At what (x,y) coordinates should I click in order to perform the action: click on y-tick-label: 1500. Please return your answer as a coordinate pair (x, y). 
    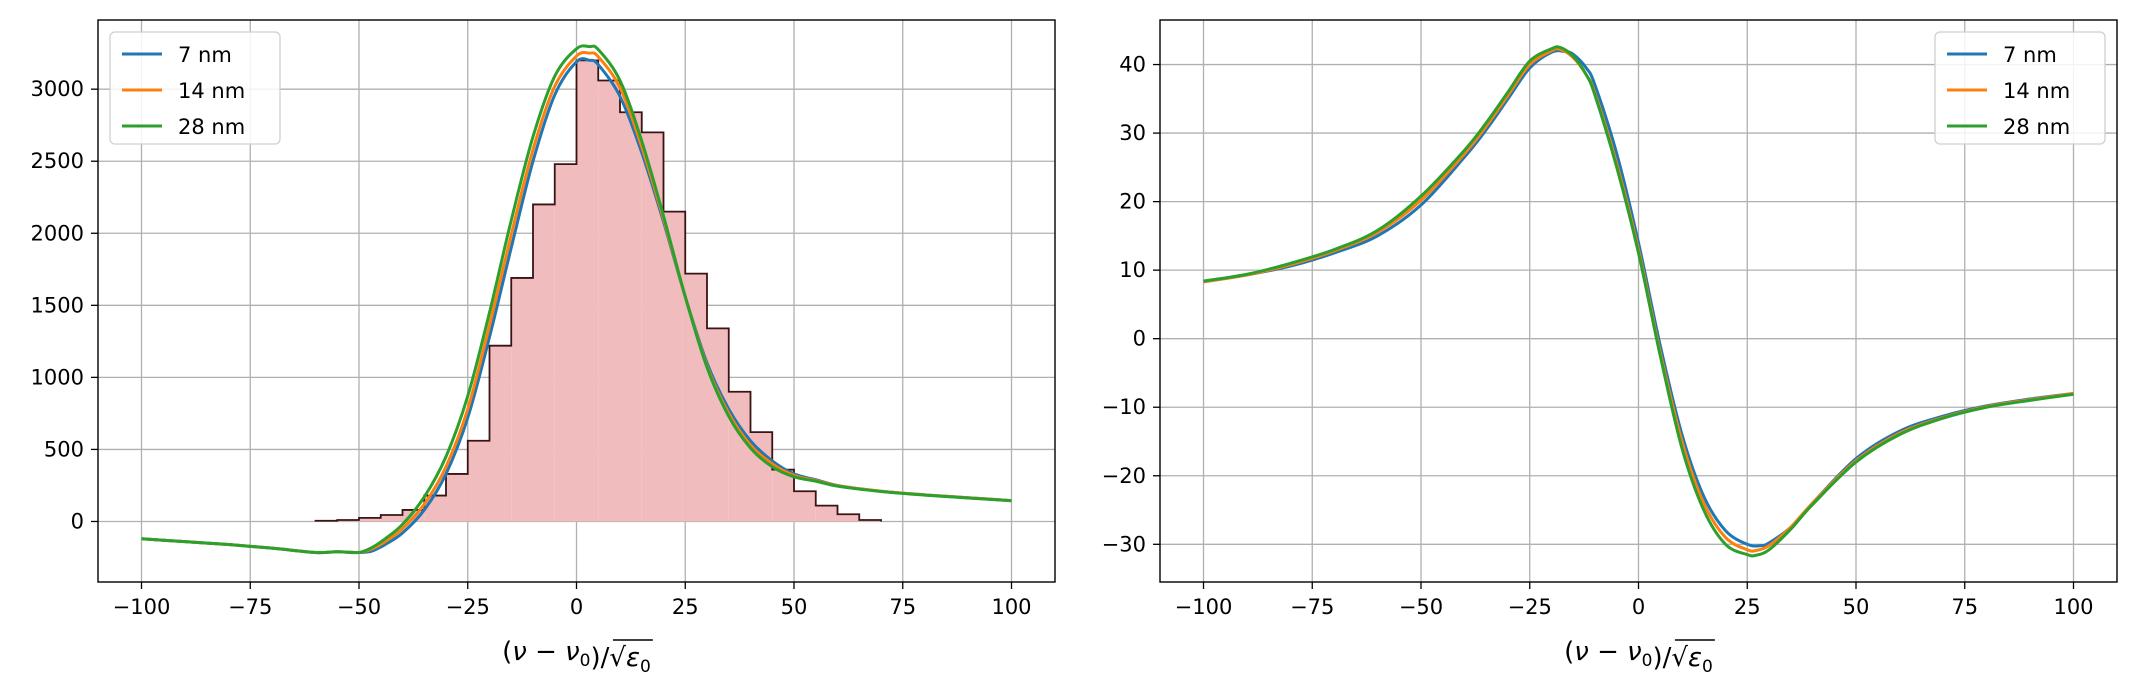
    Looking at the image, I should click on (57, 305).